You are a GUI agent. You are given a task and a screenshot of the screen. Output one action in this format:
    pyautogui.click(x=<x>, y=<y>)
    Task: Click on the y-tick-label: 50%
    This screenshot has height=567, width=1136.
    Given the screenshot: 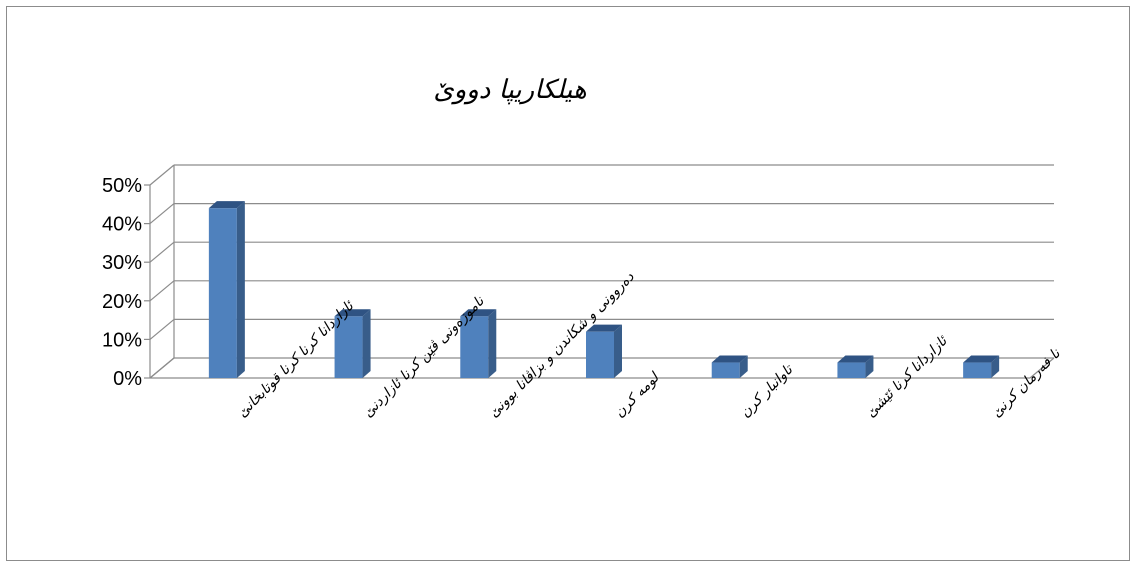 What is the action you would take?
    pyautogui.click(x=122, y=186)
    